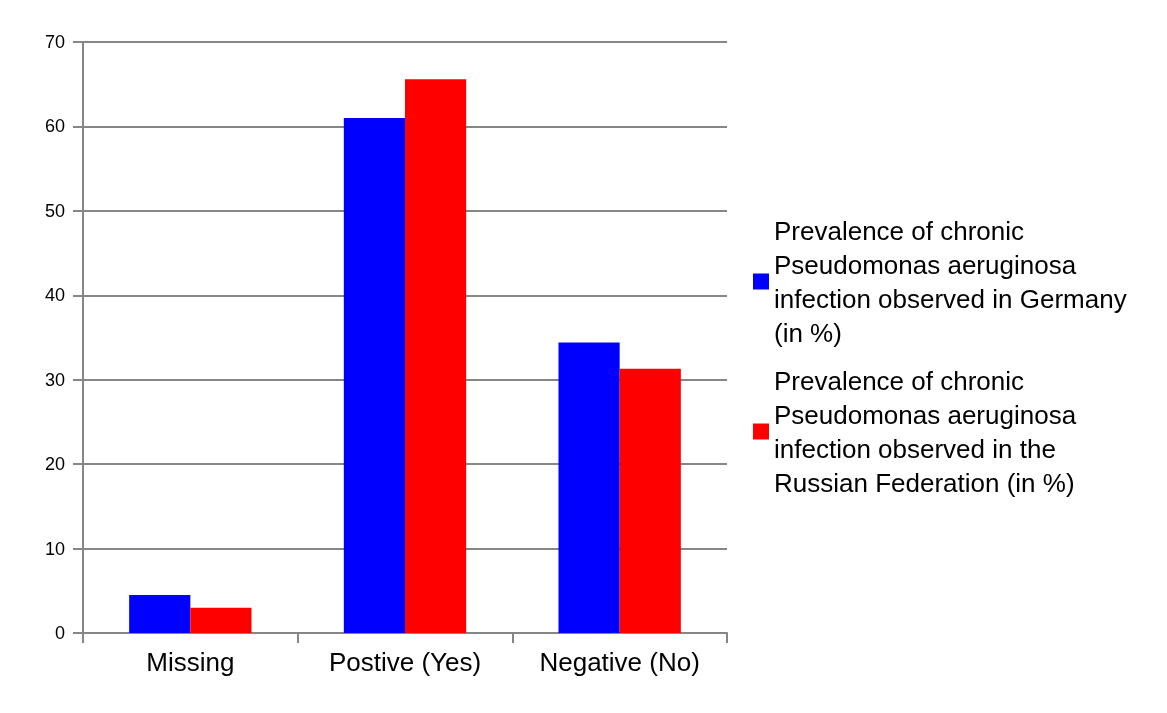 This screenshot has width=1167, height=713. I want to click on y-tick-label: 50, so click(54, 210).